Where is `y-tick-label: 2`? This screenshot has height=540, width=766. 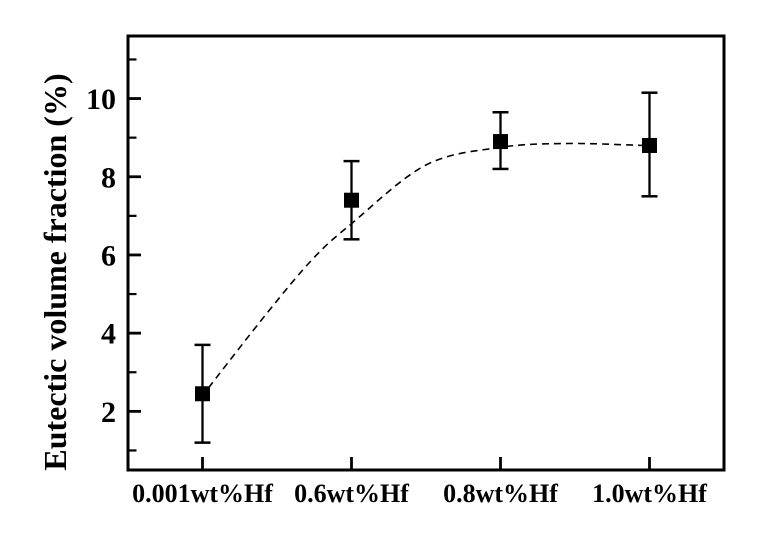 y-tick-label: 2 is located at coordinates (108, 412).